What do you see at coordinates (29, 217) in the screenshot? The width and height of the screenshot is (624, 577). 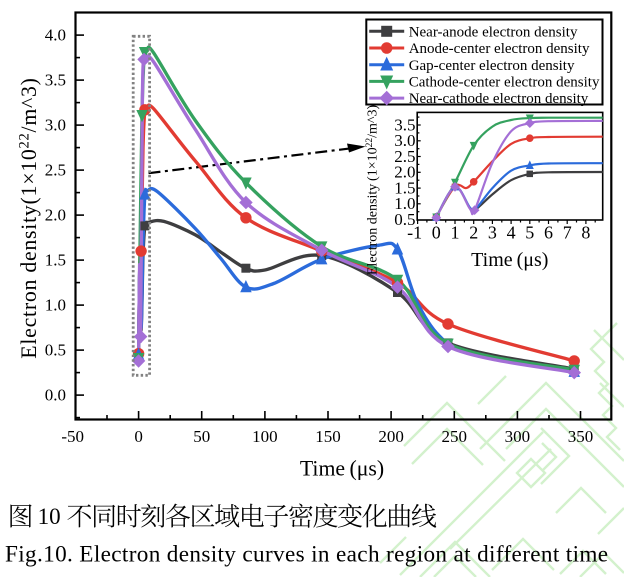 I see `svg-text: Electron density(1×1022/m^3)` at bounding box center [29, 217].